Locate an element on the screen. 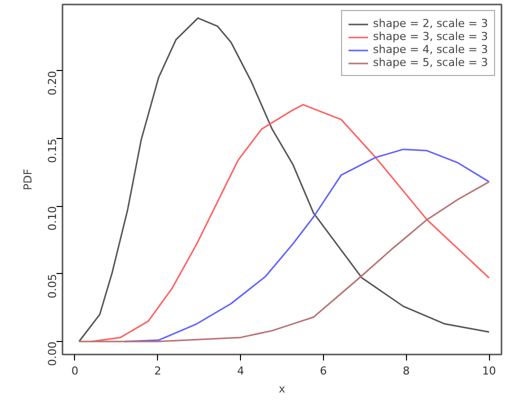  legend-label: shape = 2, scale = 3 is located at coordinates (430, 23).